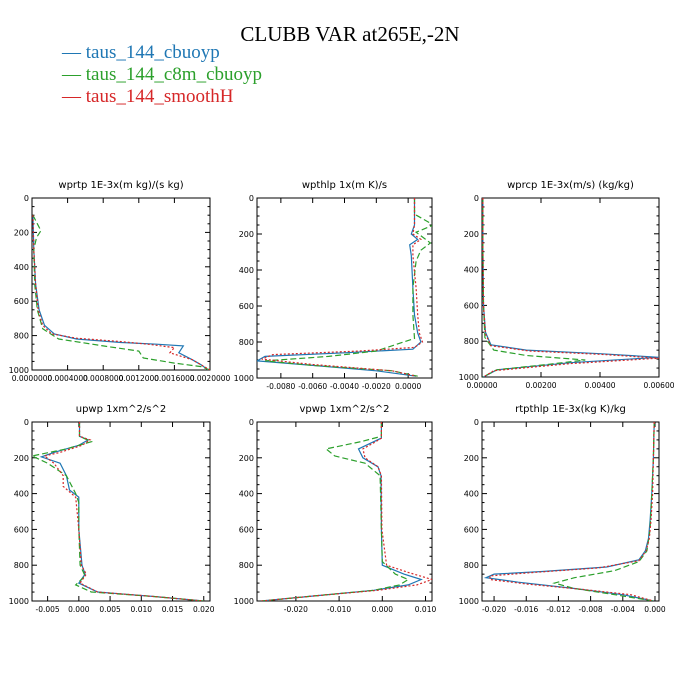 The width and height of the screenshot is (700, 700). What do you see at coordinates (110, 609) in the screenshot?
I see `x-tick-label: 0.005` at bounding box center [110, 609].